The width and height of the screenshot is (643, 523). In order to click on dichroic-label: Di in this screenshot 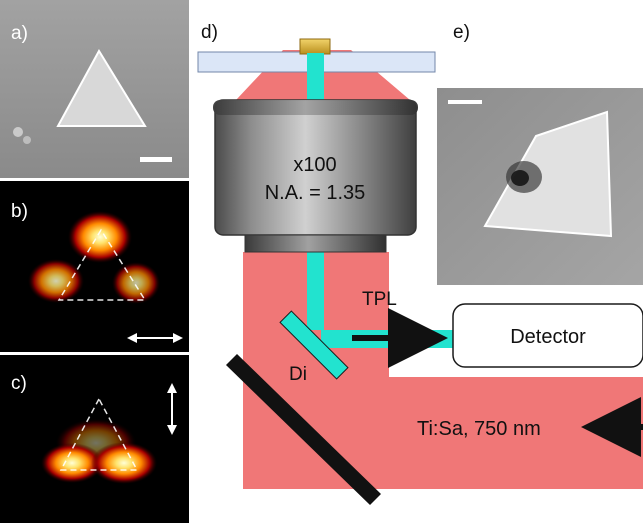, I will do `click(298, 374)`.